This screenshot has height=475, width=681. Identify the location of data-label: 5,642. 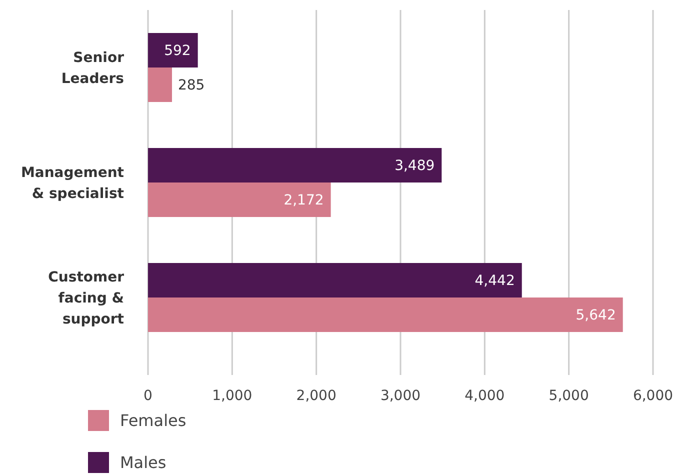
(596, 316).